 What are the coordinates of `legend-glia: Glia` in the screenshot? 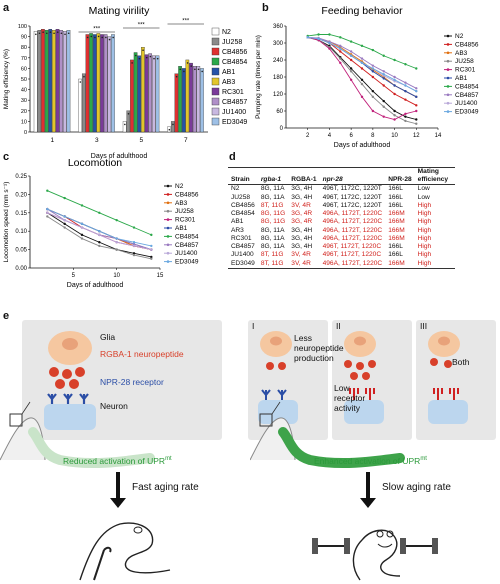 It's located at (108, 337).